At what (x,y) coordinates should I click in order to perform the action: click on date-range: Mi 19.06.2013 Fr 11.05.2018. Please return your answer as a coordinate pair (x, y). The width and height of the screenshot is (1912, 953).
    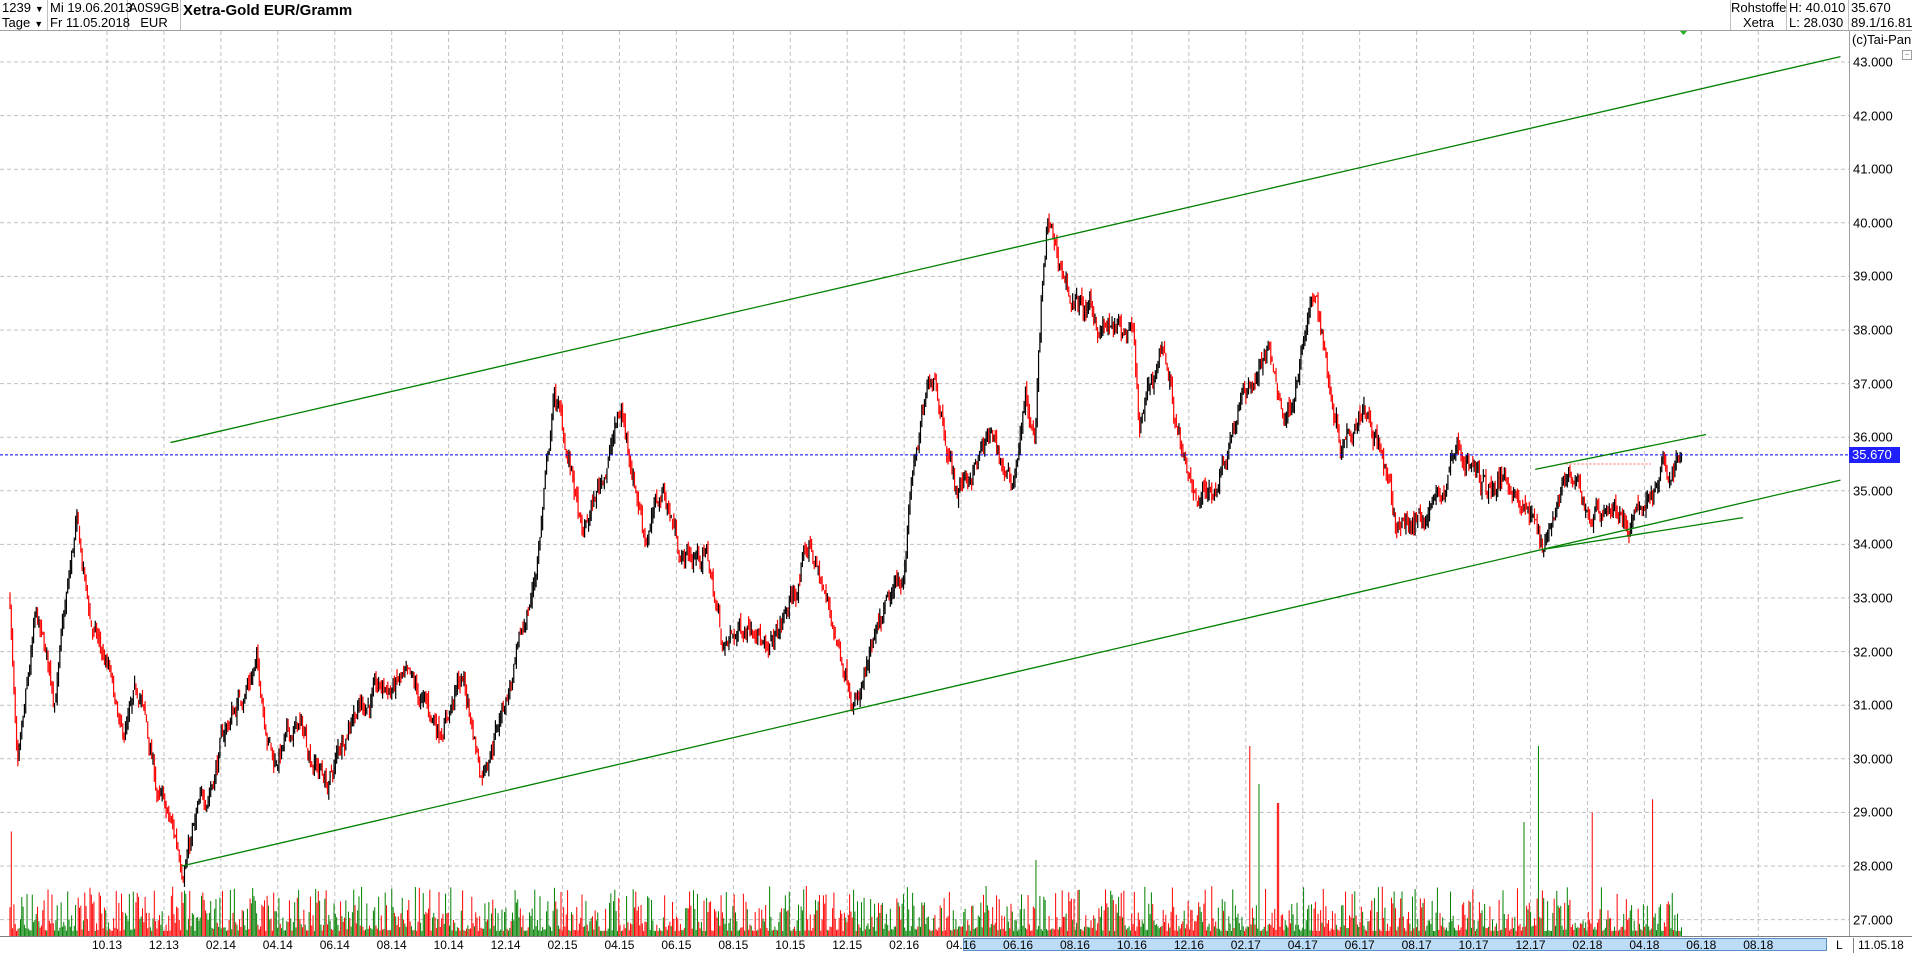
    Looking at the image, I should click on (90, 15).